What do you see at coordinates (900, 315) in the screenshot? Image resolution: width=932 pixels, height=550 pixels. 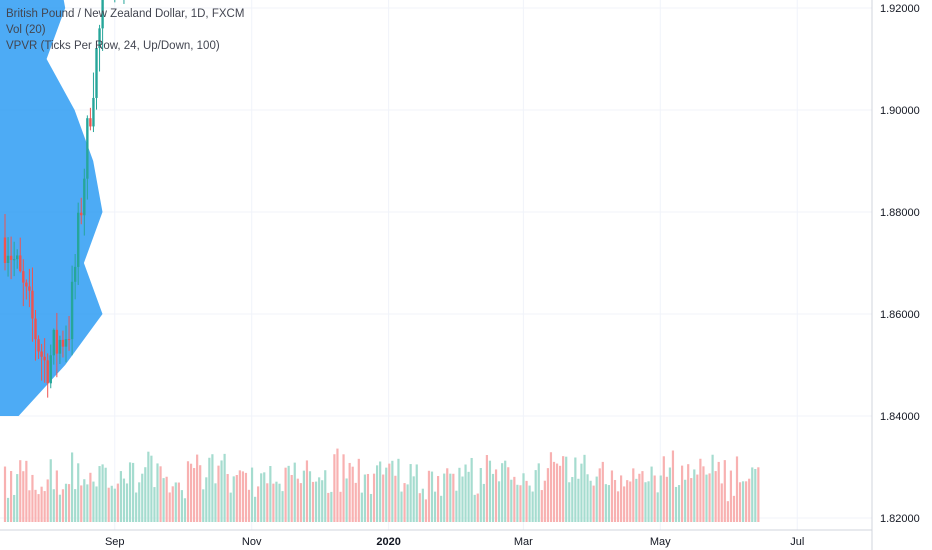 I see `price-tick-label: 1.86000` at bounding box center [900, 315].